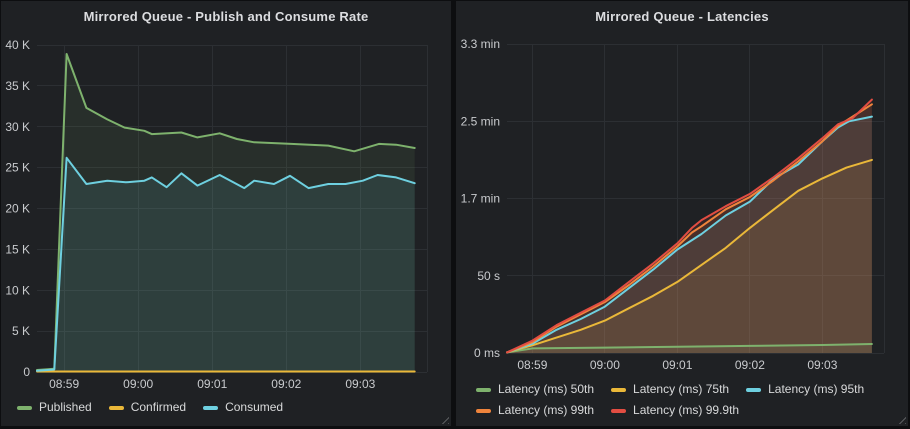 This screenshot has height=429, width=910. Describe the element at coordinates (17, 168) in the screenshot. I see `y-tick-label: 25 K` at that location.